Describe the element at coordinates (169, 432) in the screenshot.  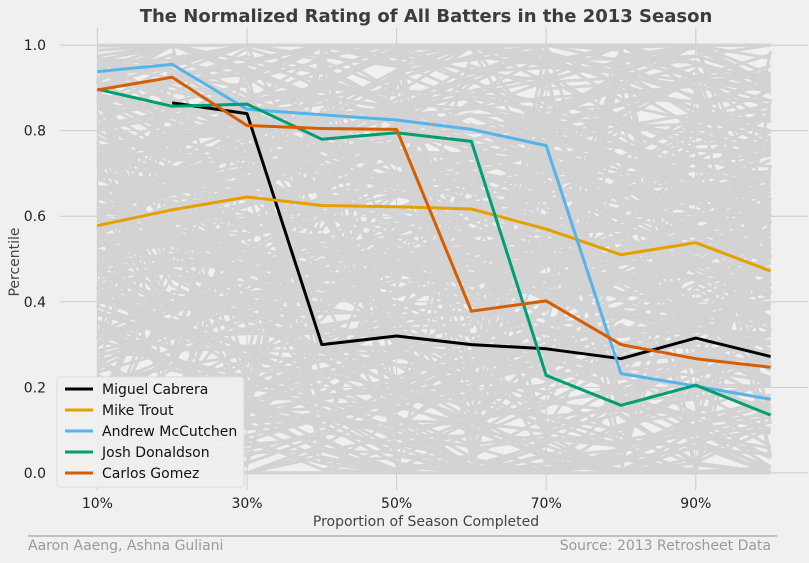
I see `legend-label-andrew-mccutchen: Andrew McCutchen` at that location.